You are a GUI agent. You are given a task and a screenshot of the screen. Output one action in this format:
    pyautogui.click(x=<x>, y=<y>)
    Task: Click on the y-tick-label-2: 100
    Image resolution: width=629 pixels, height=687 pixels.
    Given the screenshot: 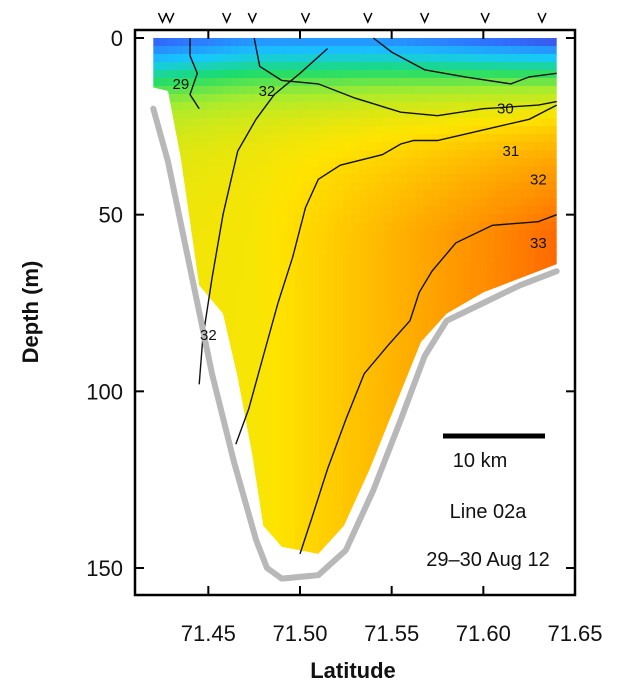 What is the action you would take?
    pyautogui.click(x=104, y=391)
    